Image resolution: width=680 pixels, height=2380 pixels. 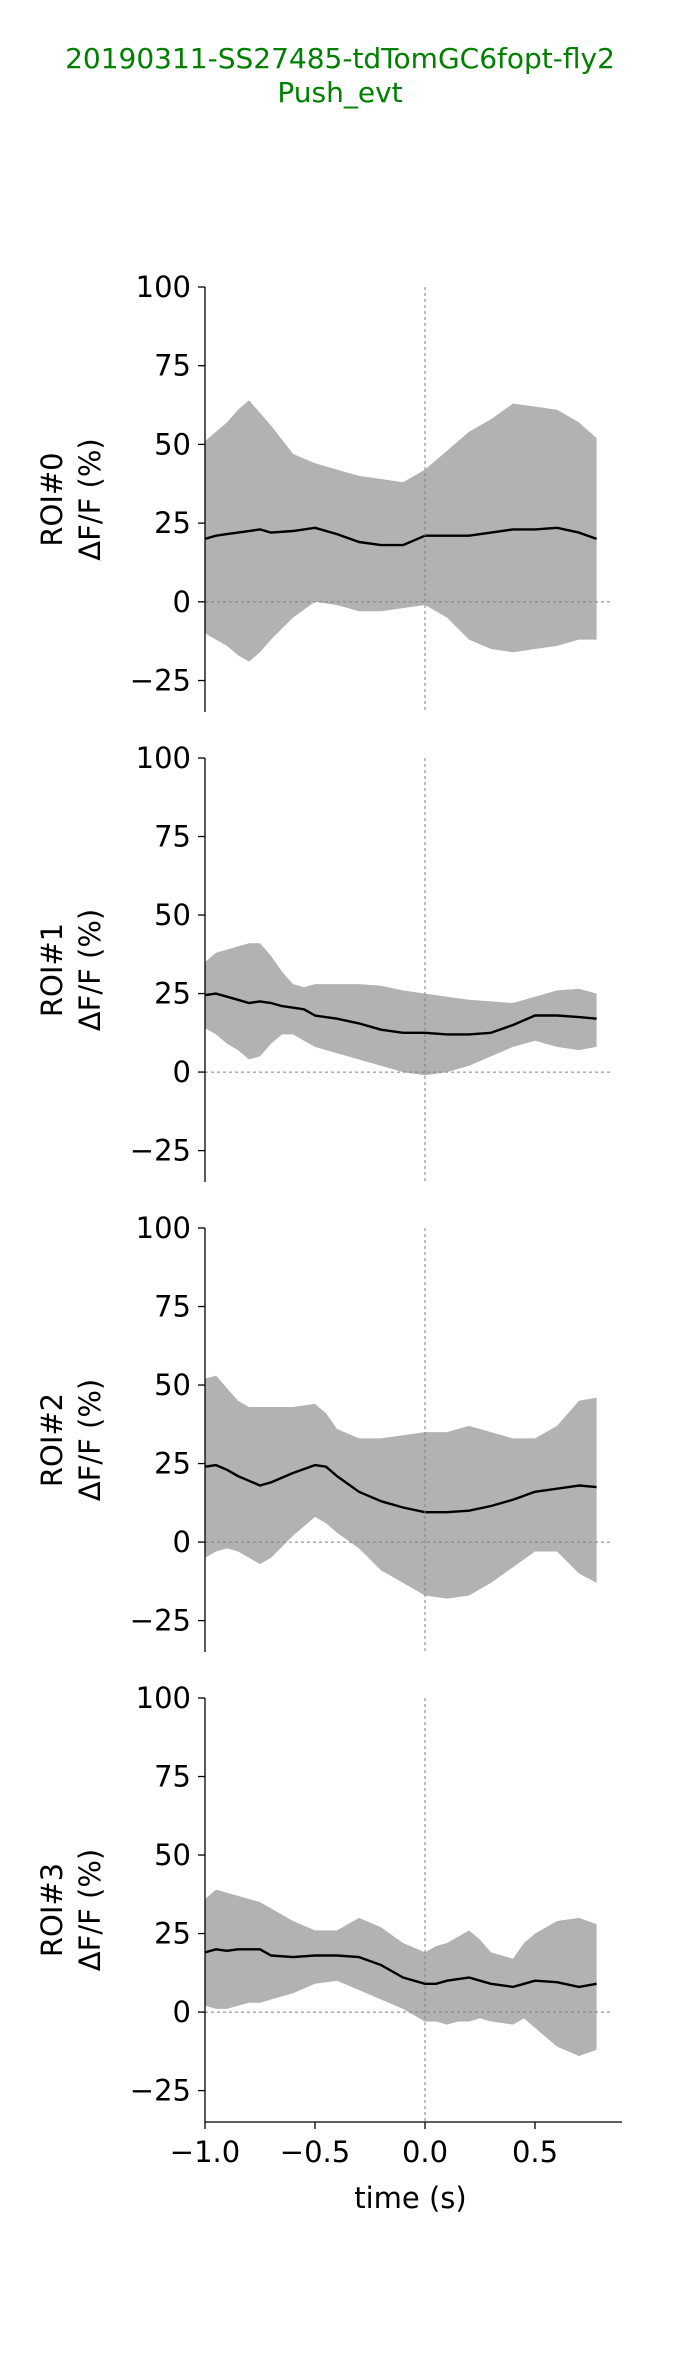 What do you see at coordinates (71, 970) in the screenshot?
I see `y-axis-label: ROI#1 ΔF/F (%)` at bounding box center [71, 970].